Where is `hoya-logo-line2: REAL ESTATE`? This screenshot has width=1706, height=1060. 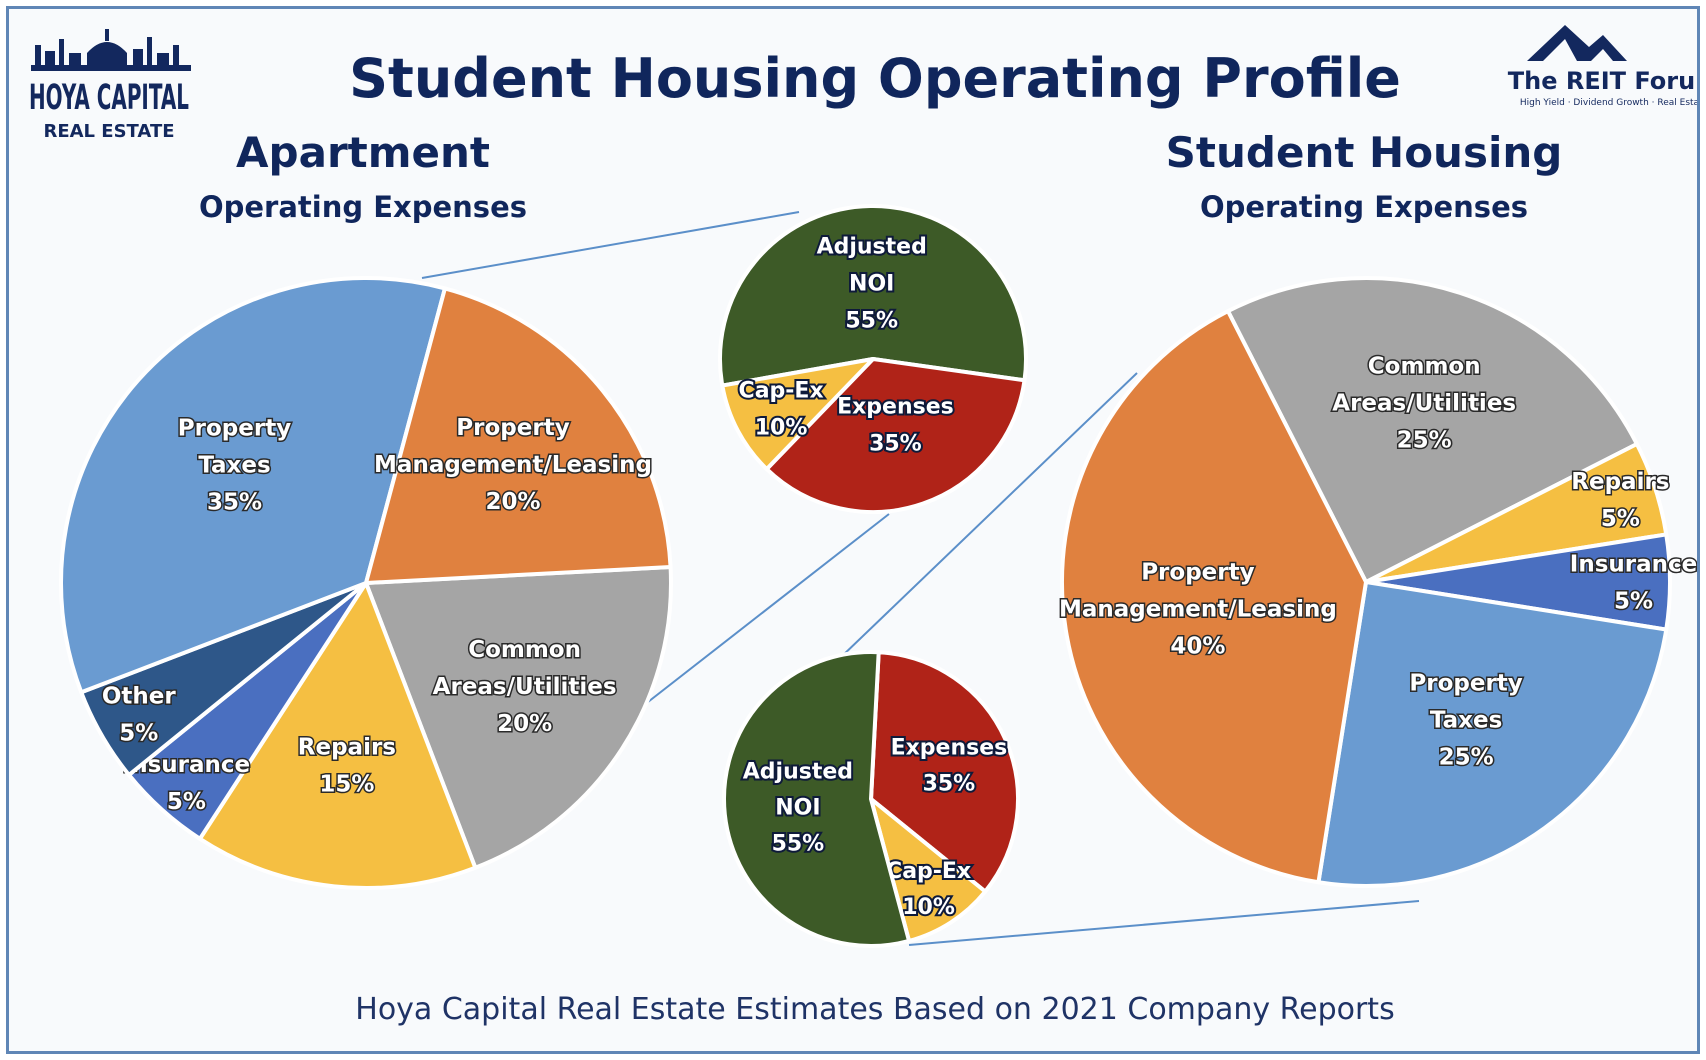
hoya-logo-line2: REAL ESTATE is located at coordinates (108, 131).